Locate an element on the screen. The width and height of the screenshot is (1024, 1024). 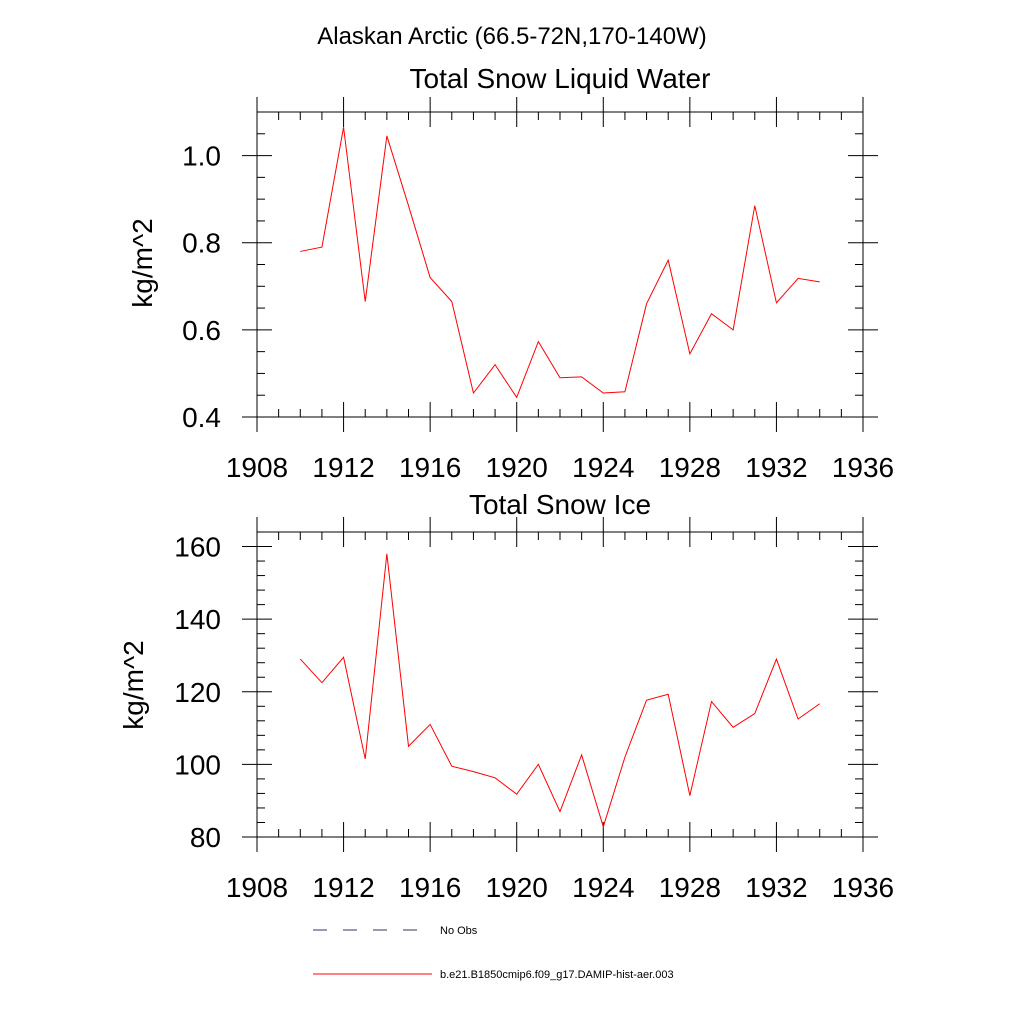
panel-title: Total Snow Ice is located at coordinates (560, 504).